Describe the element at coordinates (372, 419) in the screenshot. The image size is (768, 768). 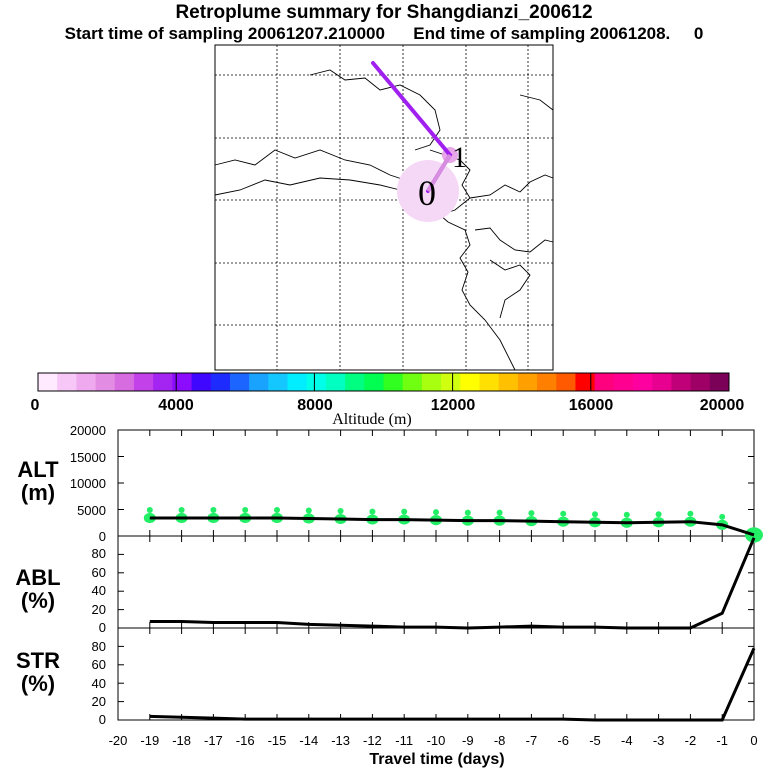
I see `colorbar-label: Altitude (m)` at that location.